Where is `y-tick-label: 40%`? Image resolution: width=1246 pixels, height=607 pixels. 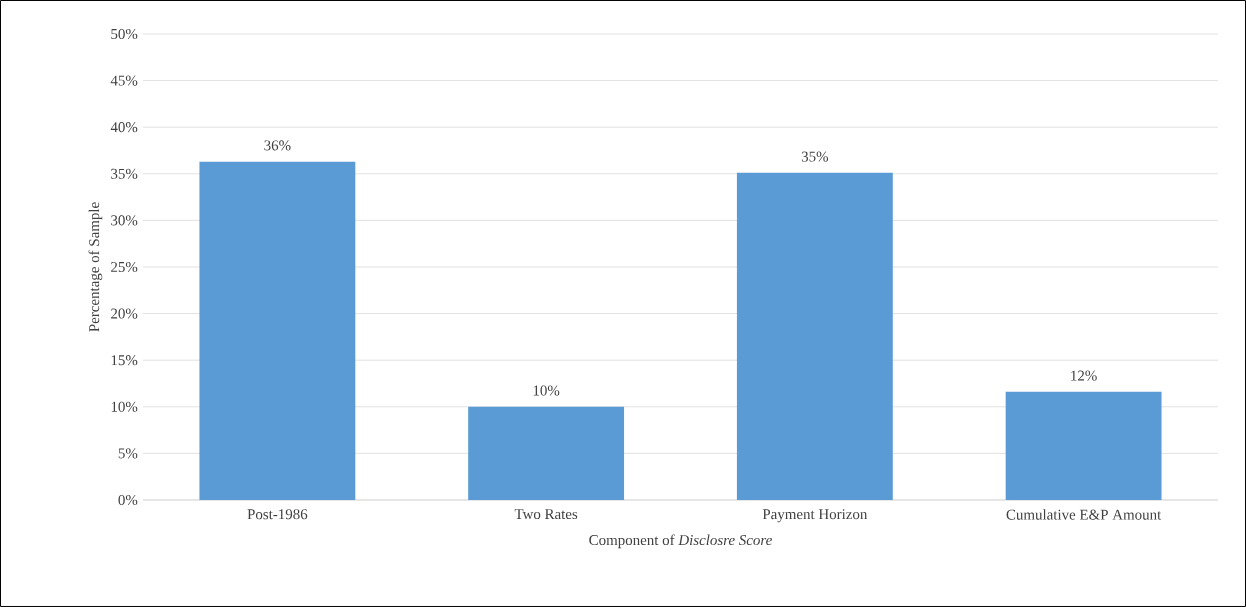 y-tick-label: 40% is located at coordinates (124, 127).